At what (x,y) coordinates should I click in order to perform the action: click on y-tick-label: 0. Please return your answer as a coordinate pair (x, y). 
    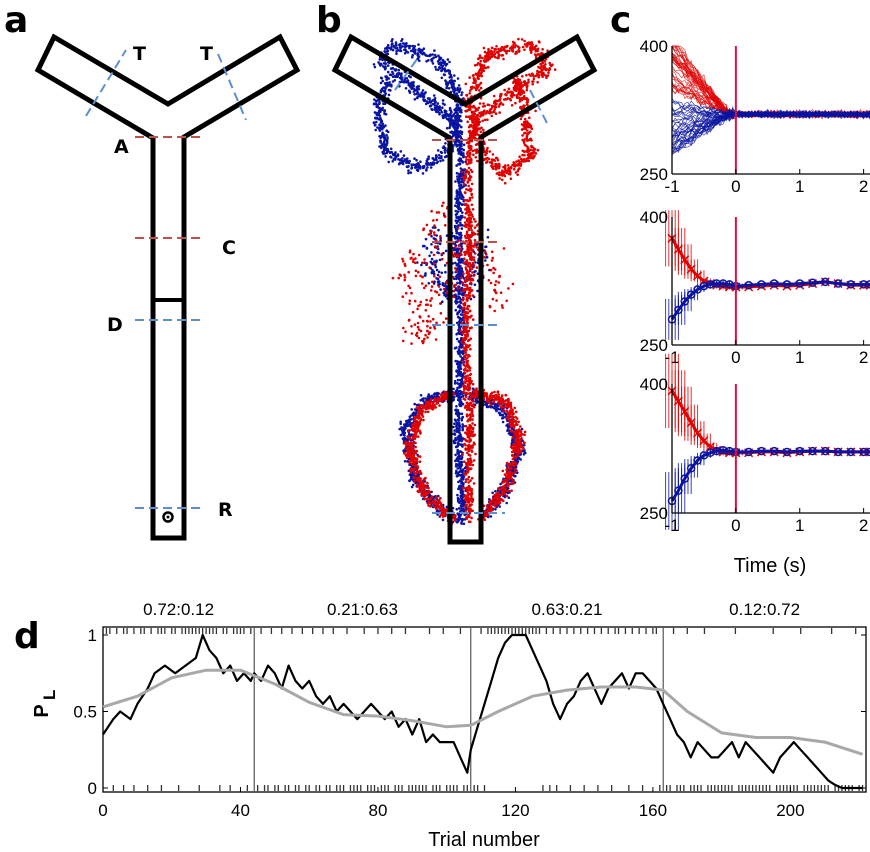
    Looking at the image, I should click on (92, 788).